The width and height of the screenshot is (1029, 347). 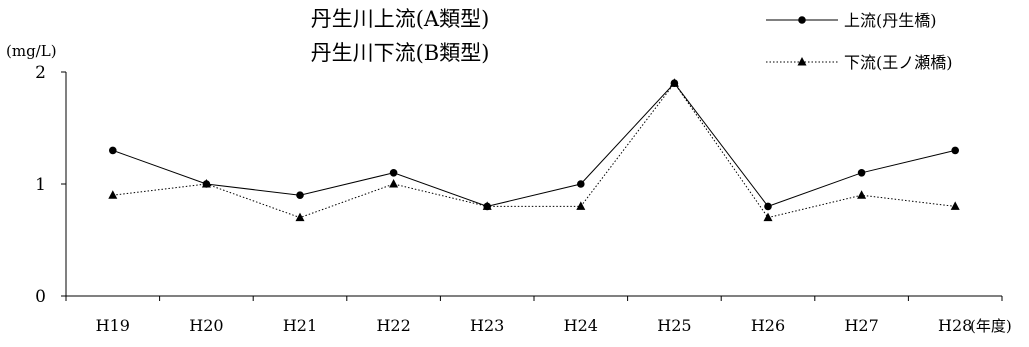 I want to click on legend: 上流(丹生橋) 下流(王ノ瀬橋), so click(x=859, y=41).